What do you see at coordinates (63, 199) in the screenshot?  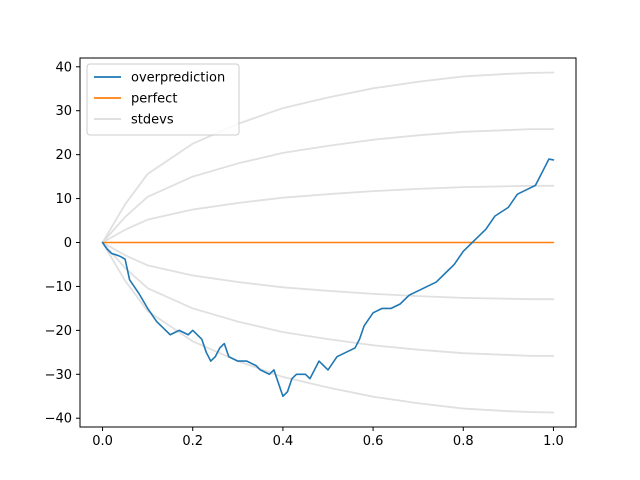 I see `y-tick-label: 10` at bounding box center [63, 199].